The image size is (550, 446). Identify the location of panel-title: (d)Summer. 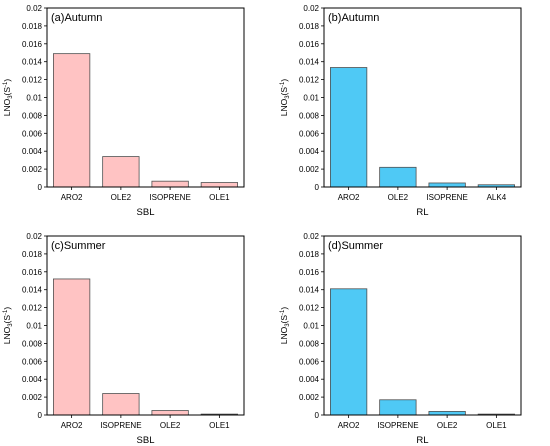
(355, 246).